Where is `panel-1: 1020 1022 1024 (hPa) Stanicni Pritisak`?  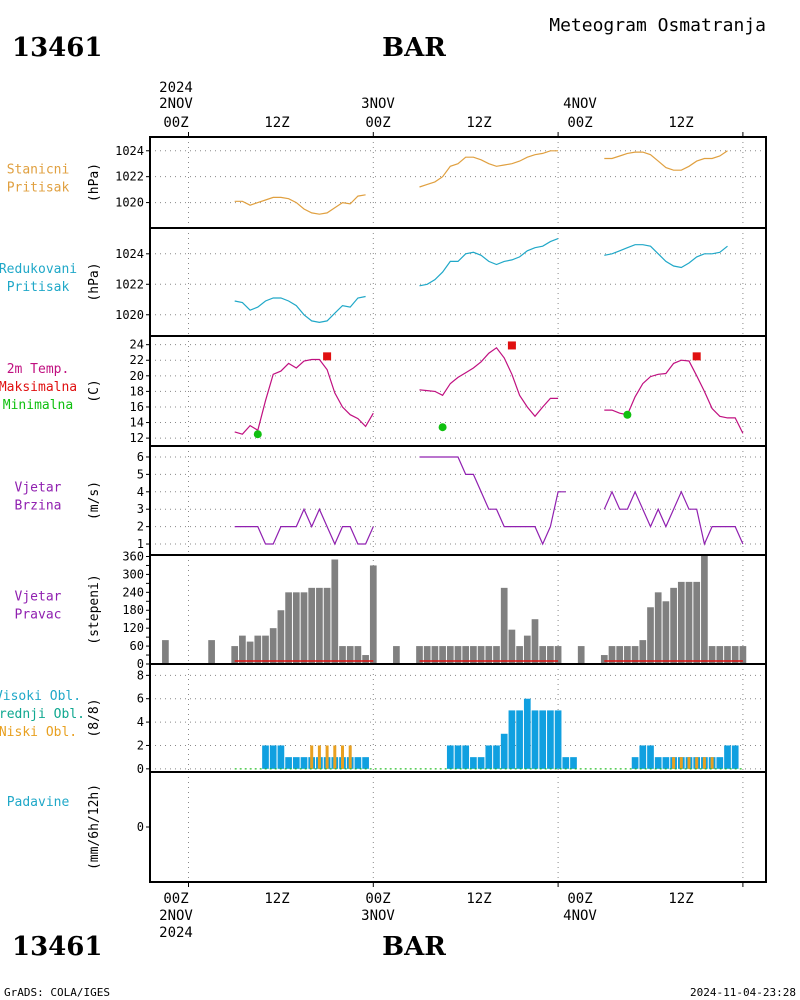
panel-1: 1020 1022 1024 (hPa) Stanicni Pritisak is located at coordinates (387, 182).